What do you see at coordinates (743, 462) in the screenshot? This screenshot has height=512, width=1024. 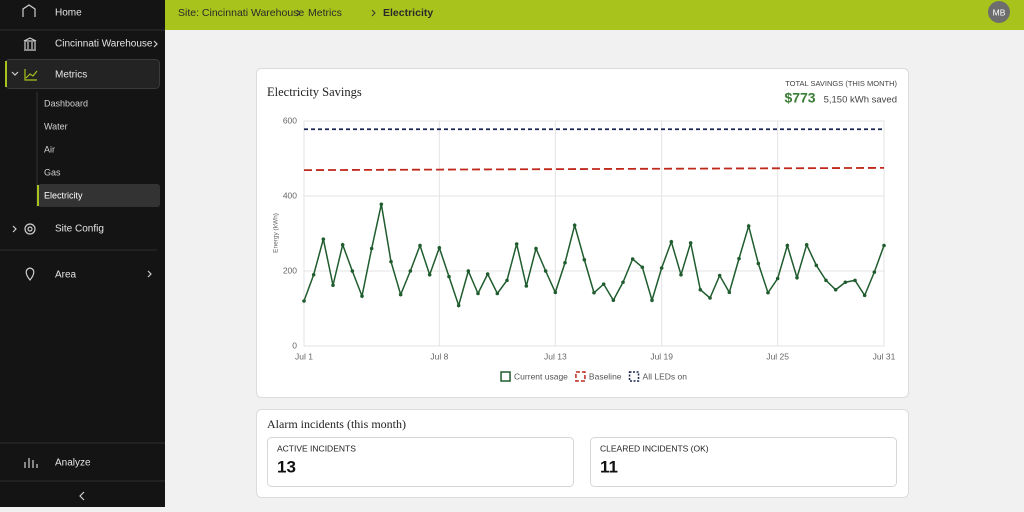 I see `cleared-incidents-box` at bounding box center [743, 462].